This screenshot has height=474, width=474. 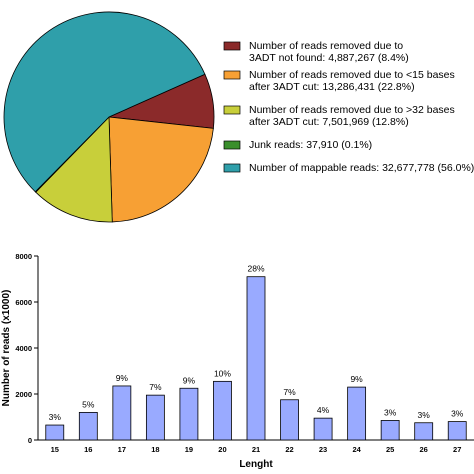 I want to click on bar-data-label-25: 3%, so click(x=390, y=412).